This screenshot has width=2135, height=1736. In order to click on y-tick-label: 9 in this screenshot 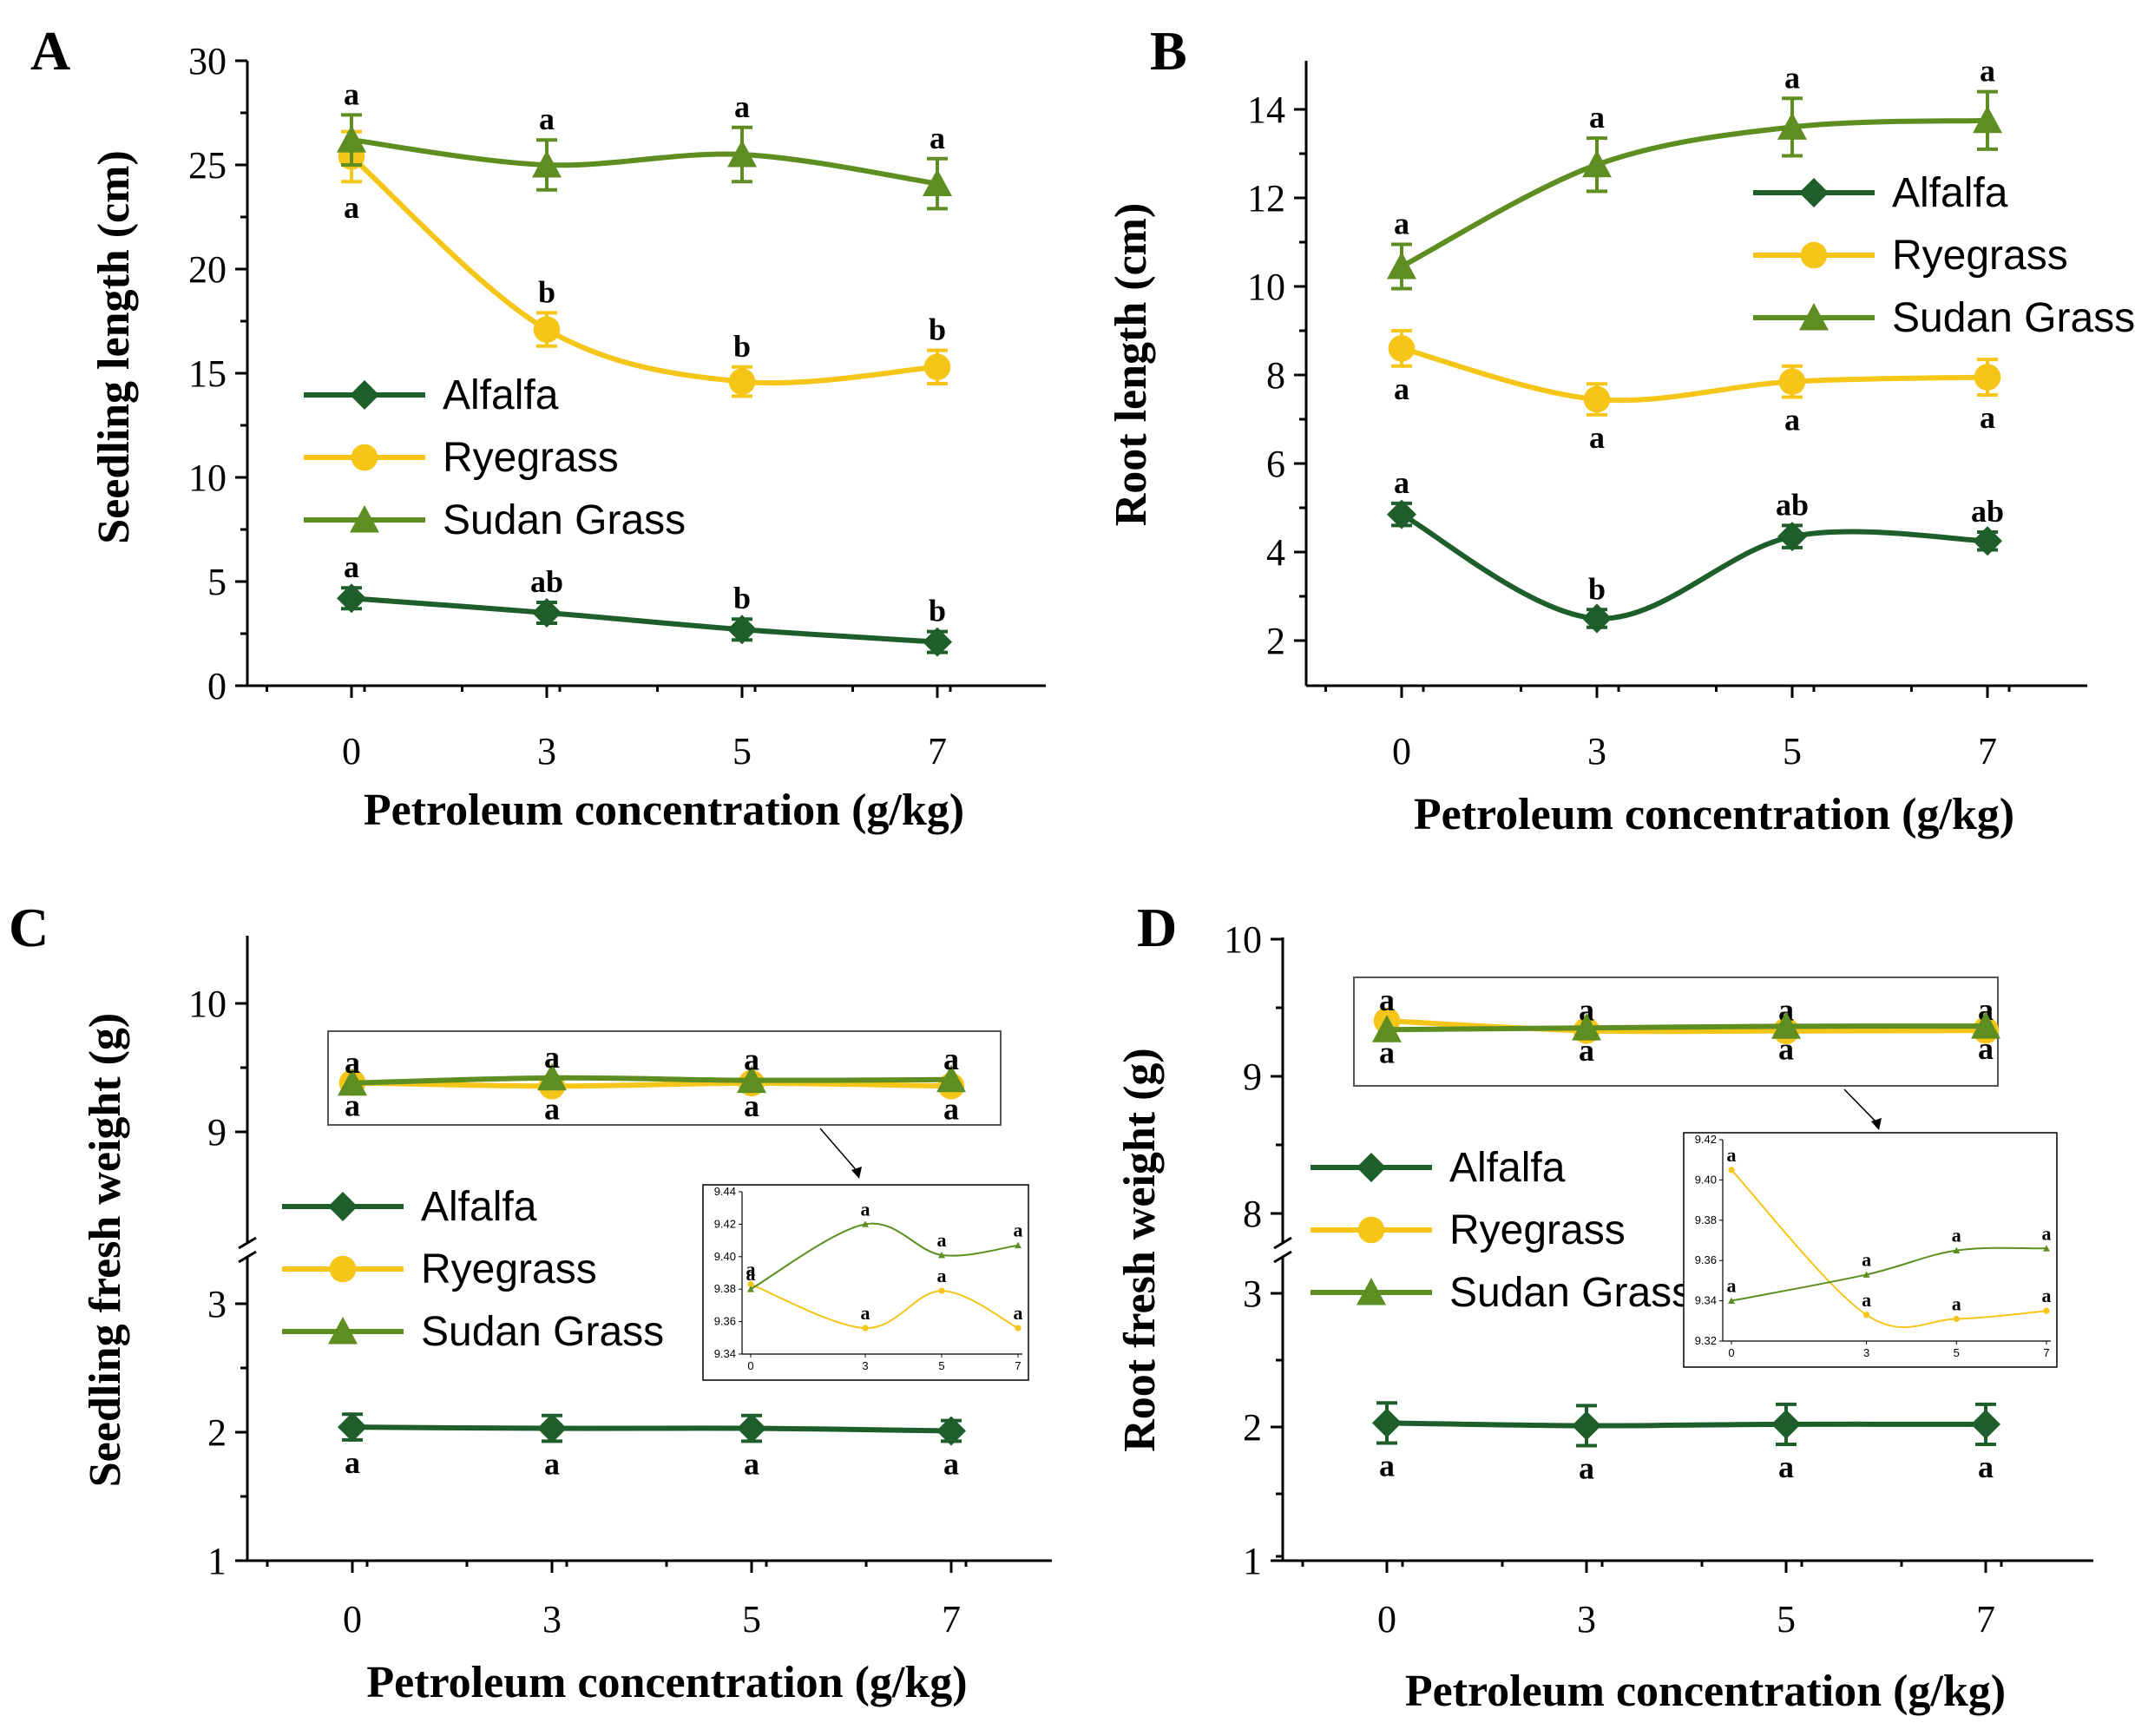, I will do `click(217, 1132)`.